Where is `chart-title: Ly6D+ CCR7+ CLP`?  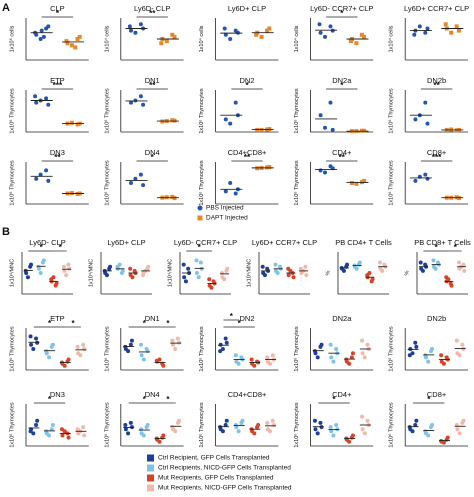
chart-title: Ly6D+ CCR7+ CLP is located at coordinates (284, 242).